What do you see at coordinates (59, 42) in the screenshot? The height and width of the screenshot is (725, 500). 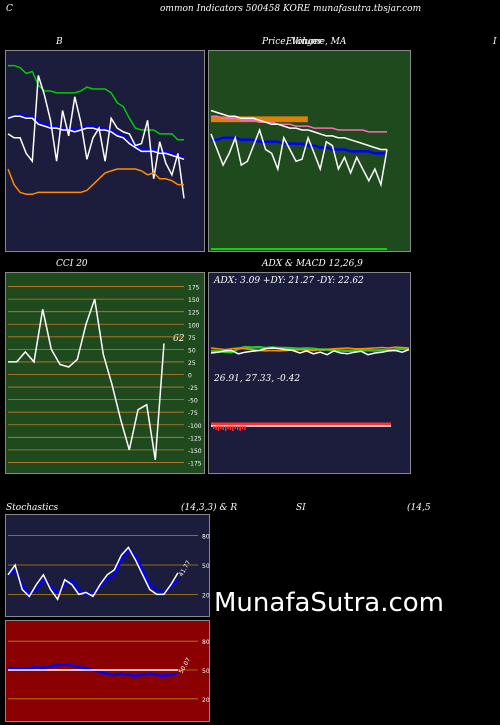 I see `bollinger-title: B` at bounding box center [59, 42].